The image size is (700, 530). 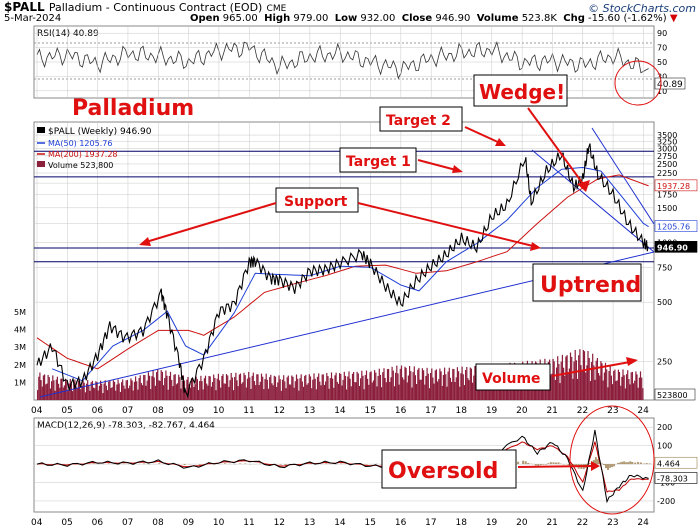 What do you see at coordinates (535, 246) in the screenshot?
I see `support-arrow-right-head` at bounding box center [535, 246].